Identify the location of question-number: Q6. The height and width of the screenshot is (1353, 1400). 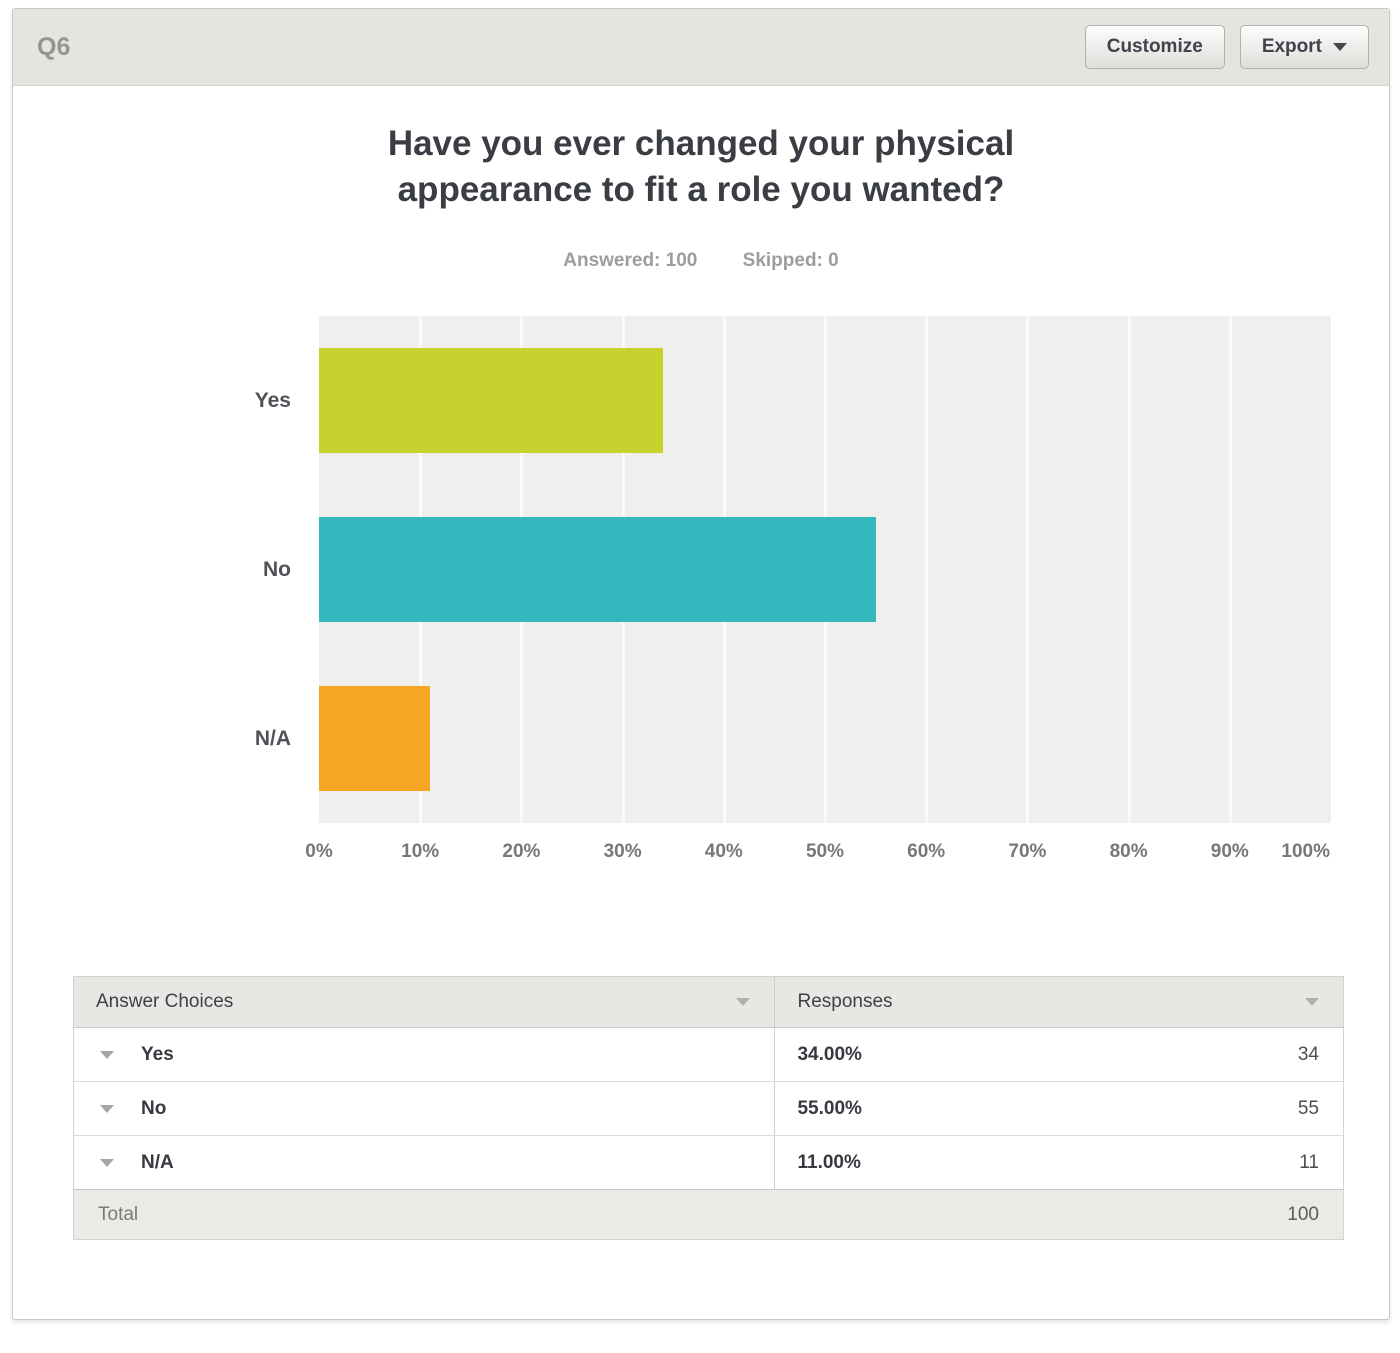
(54, 46).